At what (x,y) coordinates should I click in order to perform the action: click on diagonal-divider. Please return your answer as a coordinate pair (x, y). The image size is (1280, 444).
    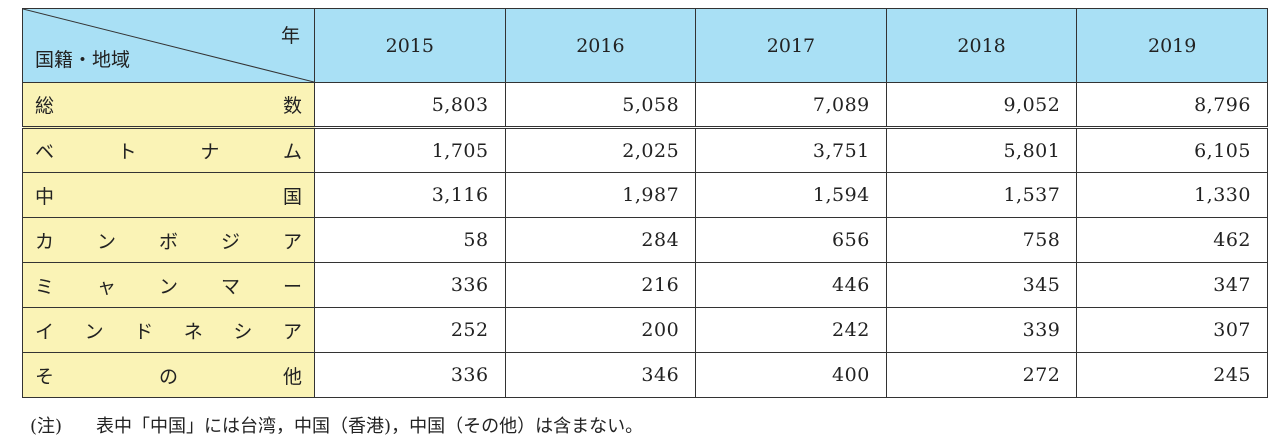
    Looking at the image, I should click on (168, 45).